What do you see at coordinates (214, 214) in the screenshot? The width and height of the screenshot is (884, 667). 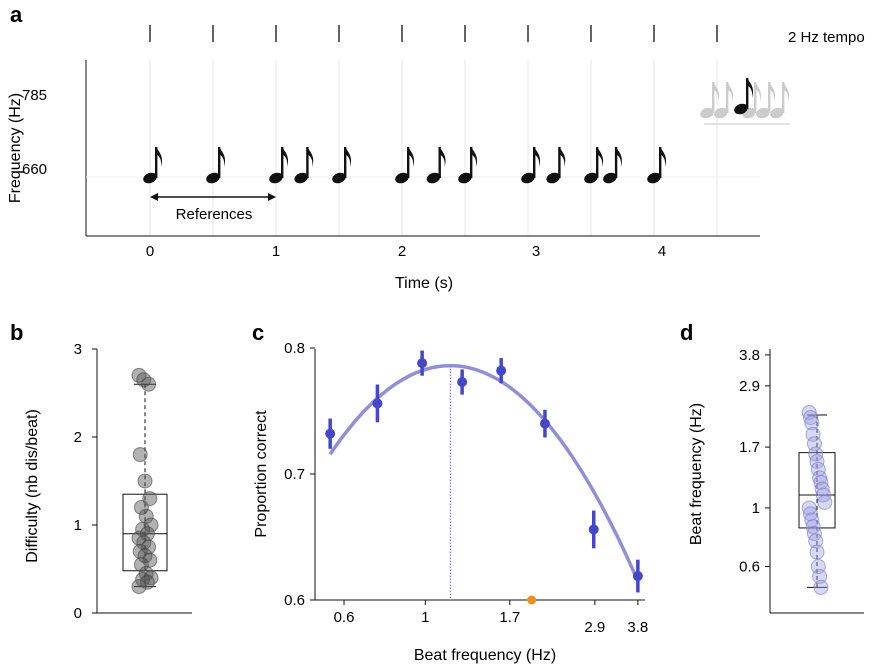 I see `references-label: References` at bounding box center [214, 214].